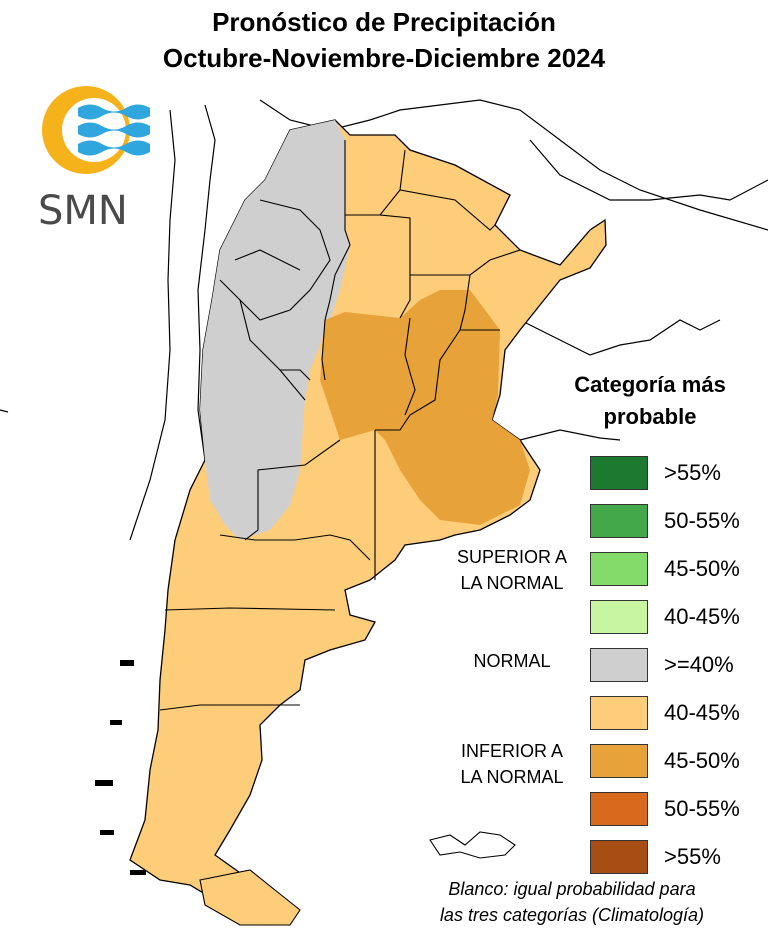 The height and width of the screenshot is (941, 768). I want to click on inferior-45-50-central-region, so click(425, 407).